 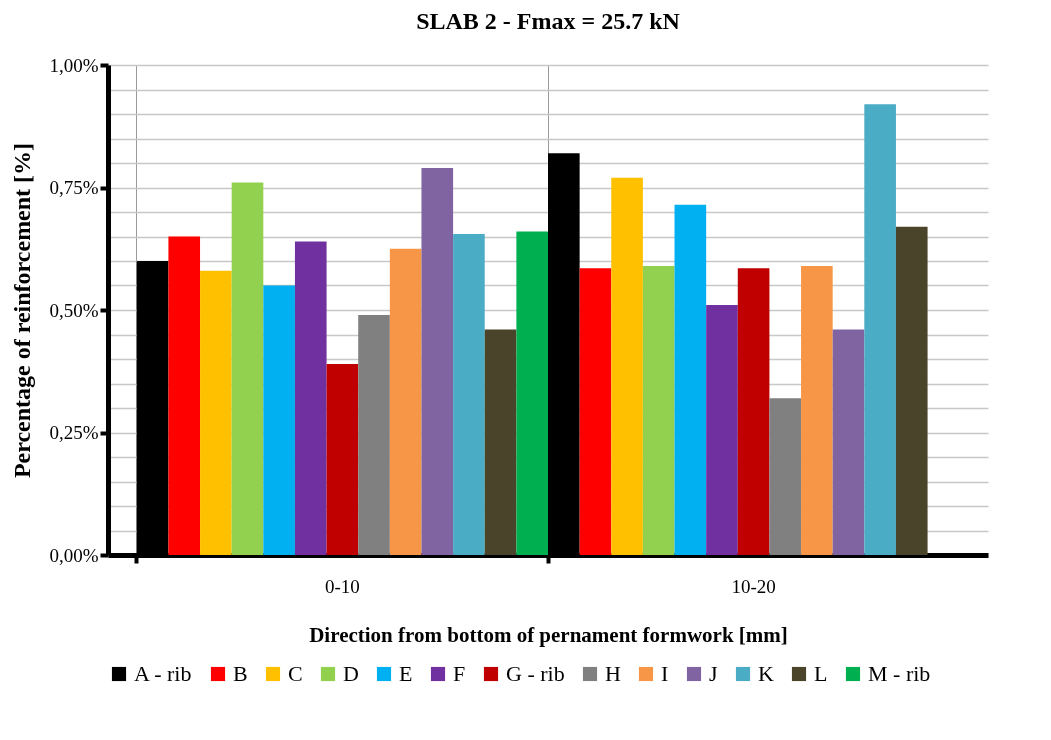 What do you see at coordinates (753, 586) in the screenshot?
I see `x-tick-label: 10-20` at bounding box center [753, 586].